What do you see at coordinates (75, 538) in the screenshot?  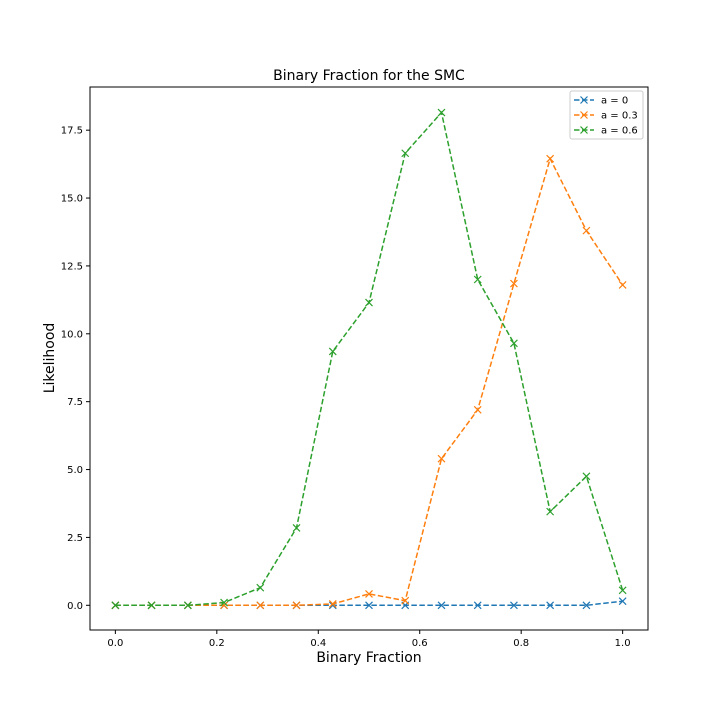 I see `y-tick-label: 2.5` at bounding box center [75, 538].